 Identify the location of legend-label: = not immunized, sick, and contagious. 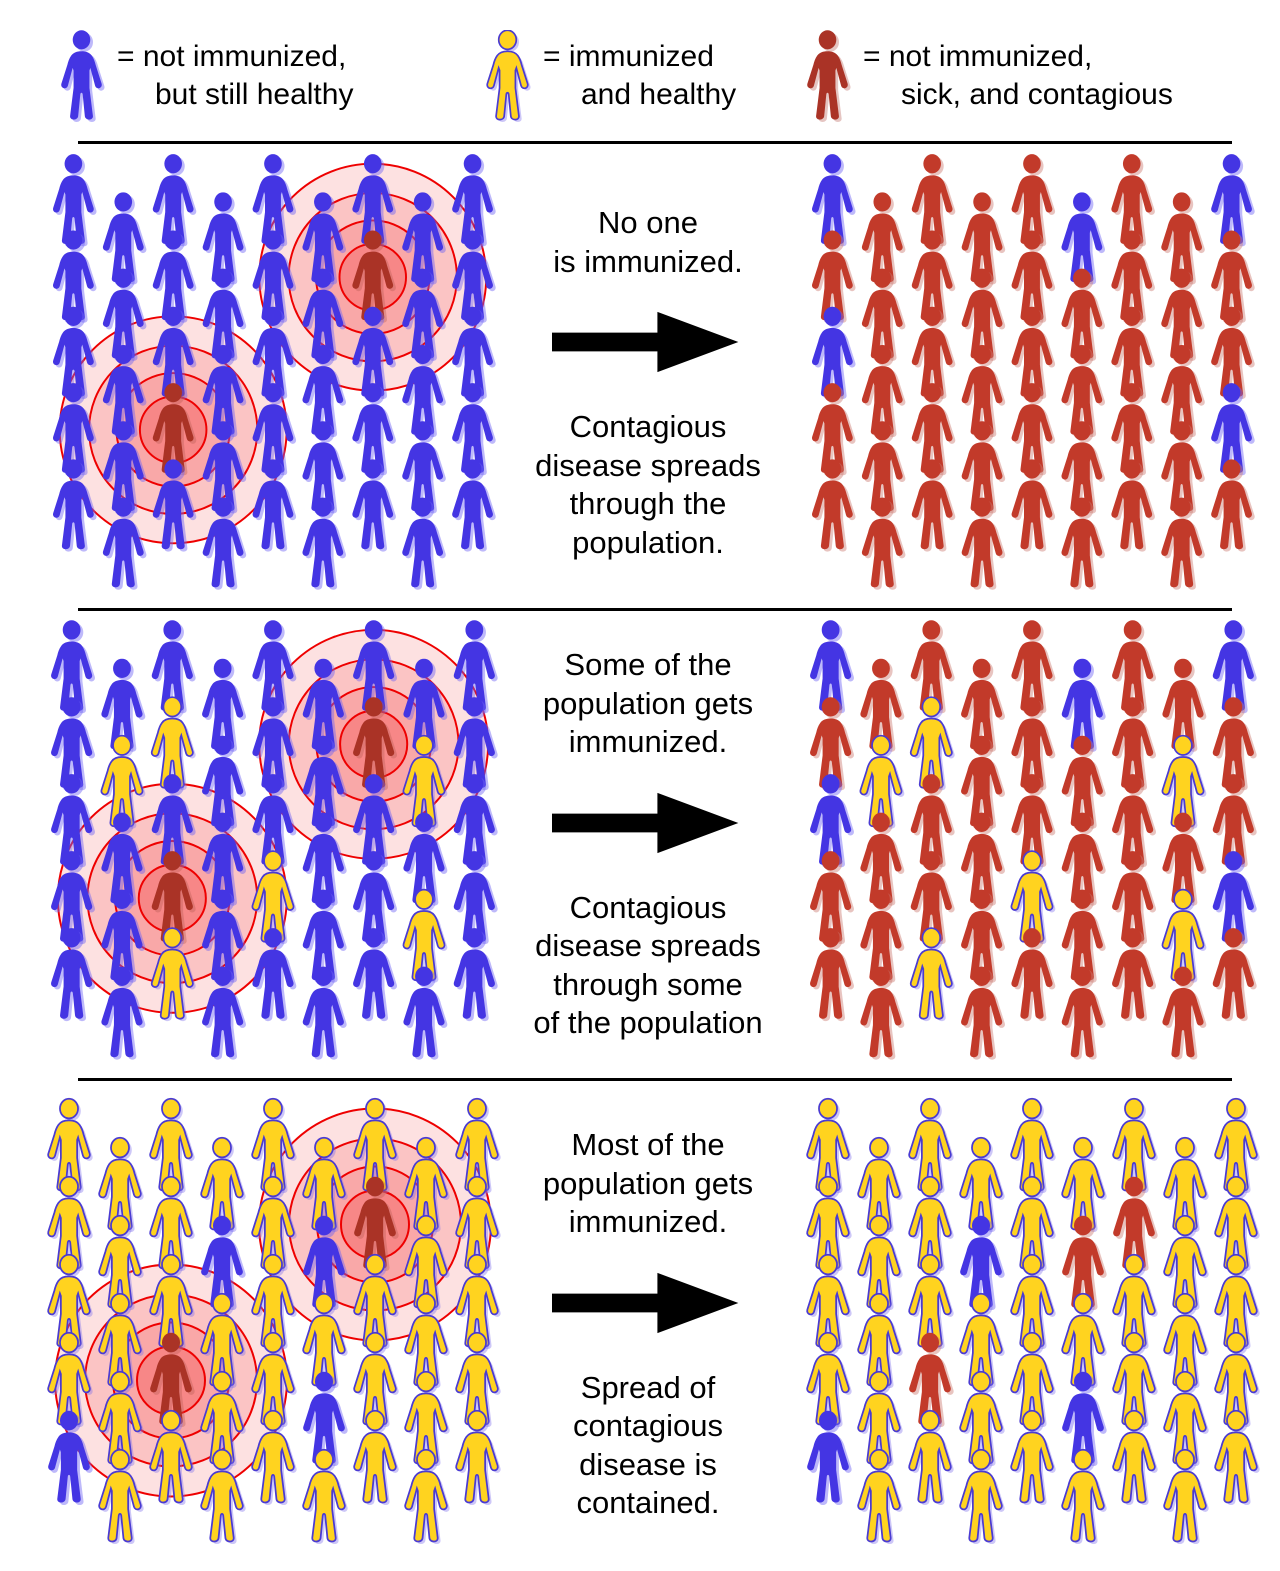
(1018, 76).